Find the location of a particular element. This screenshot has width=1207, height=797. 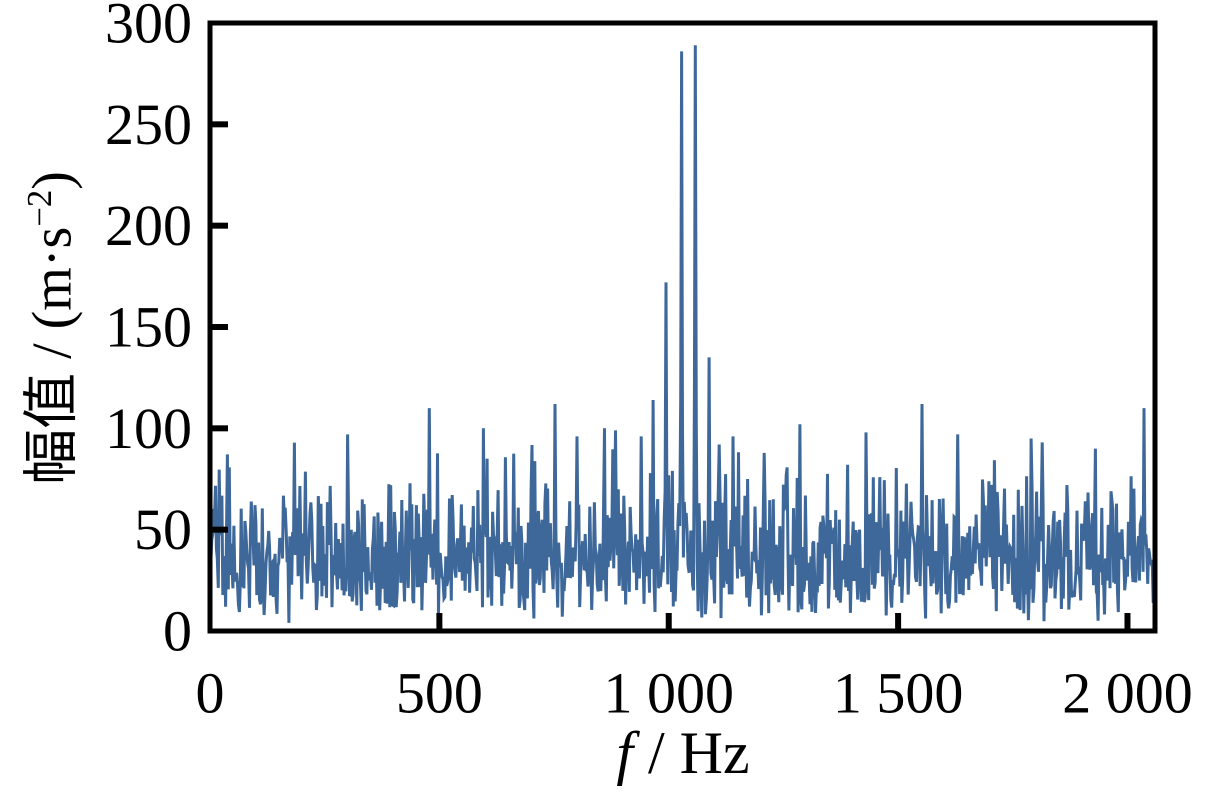

x-axis-label-unit: / Hz is located at coordinates (691, 753).